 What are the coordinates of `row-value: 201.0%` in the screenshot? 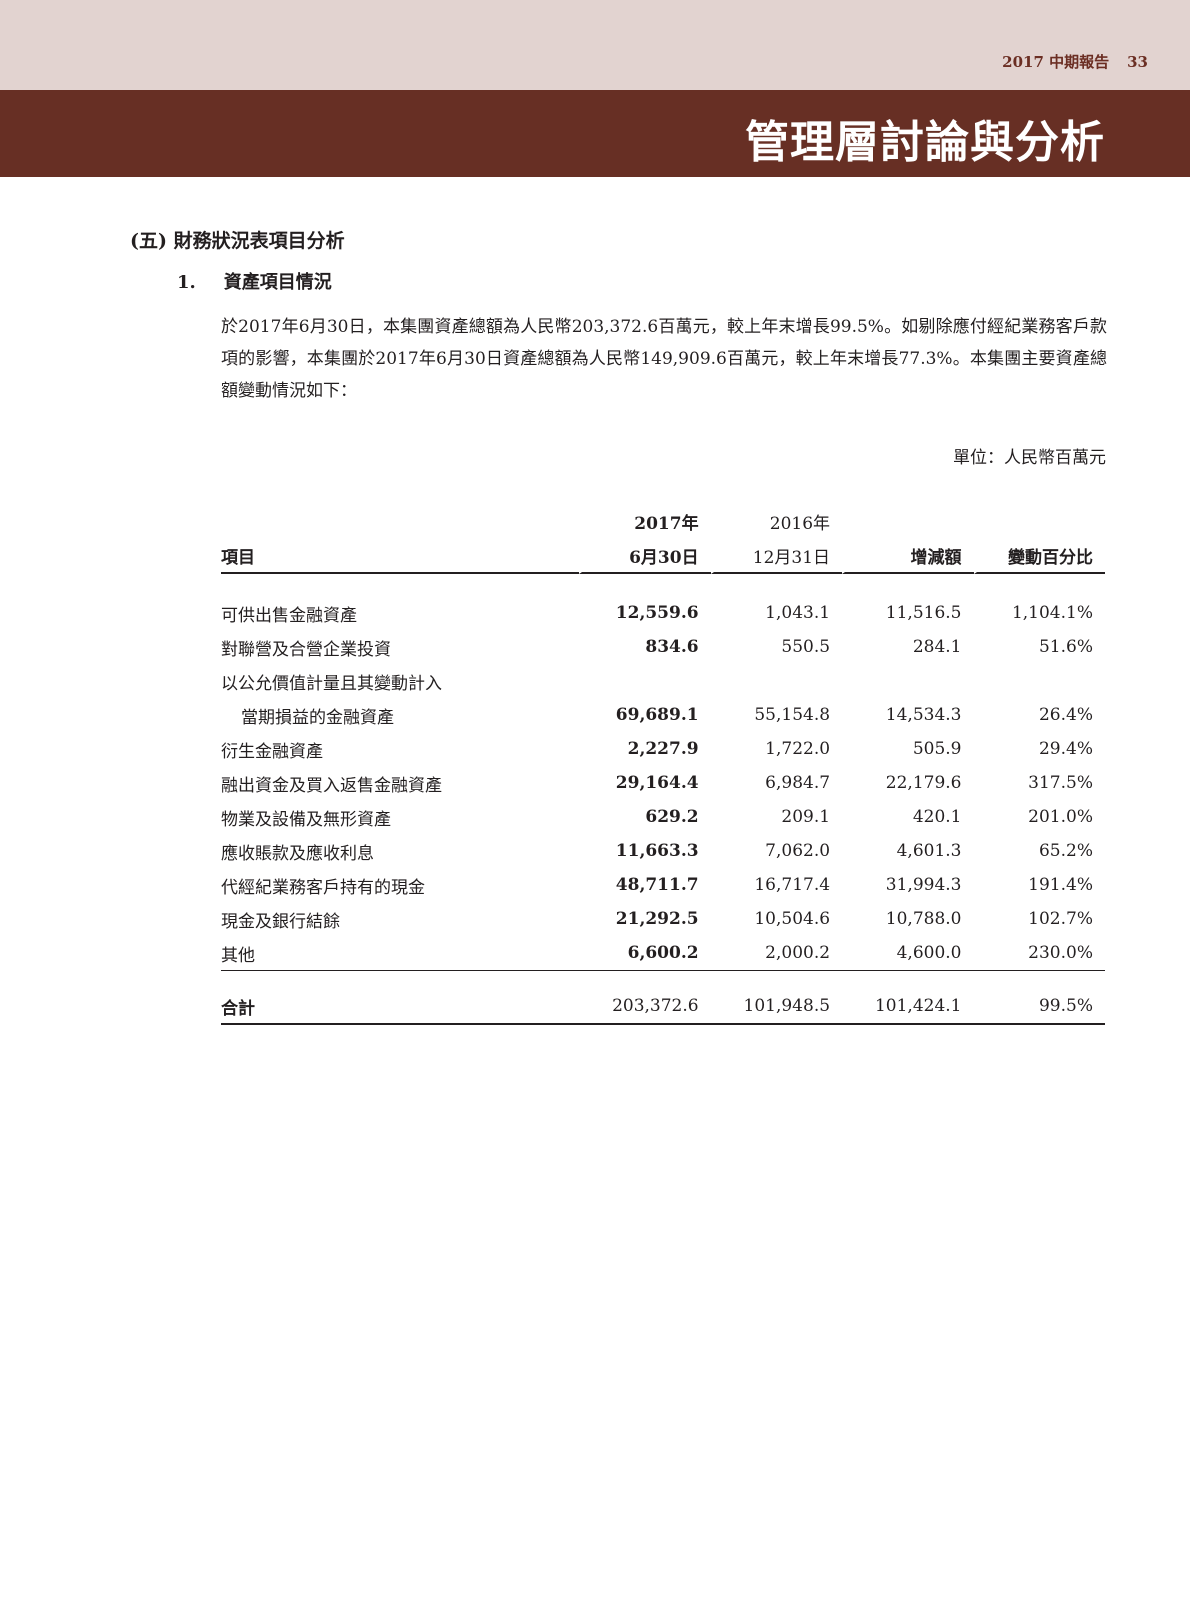 It's located at (1060, 817).